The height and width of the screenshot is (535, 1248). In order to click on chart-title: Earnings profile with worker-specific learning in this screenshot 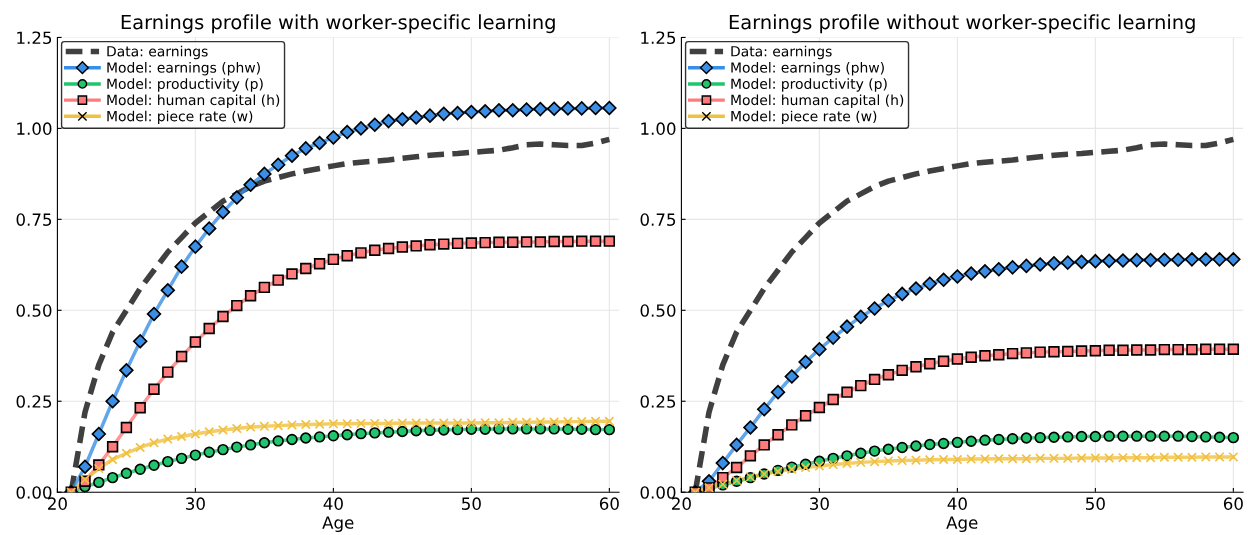, I will do `click(338, 24)`.